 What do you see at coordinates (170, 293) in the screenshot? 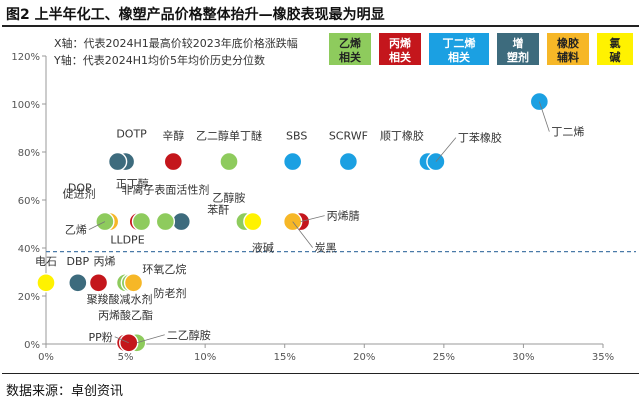
I see `point-label: 防老剂` at bounding box center [170, 293].